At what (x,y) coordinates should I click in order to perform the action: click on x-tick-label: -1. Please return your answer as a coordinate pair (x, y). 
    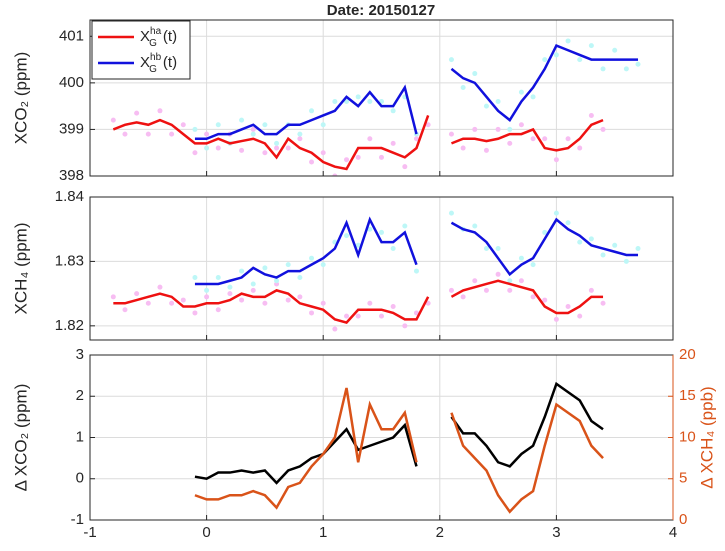
    Looking at the image, I should click on (89, 532).